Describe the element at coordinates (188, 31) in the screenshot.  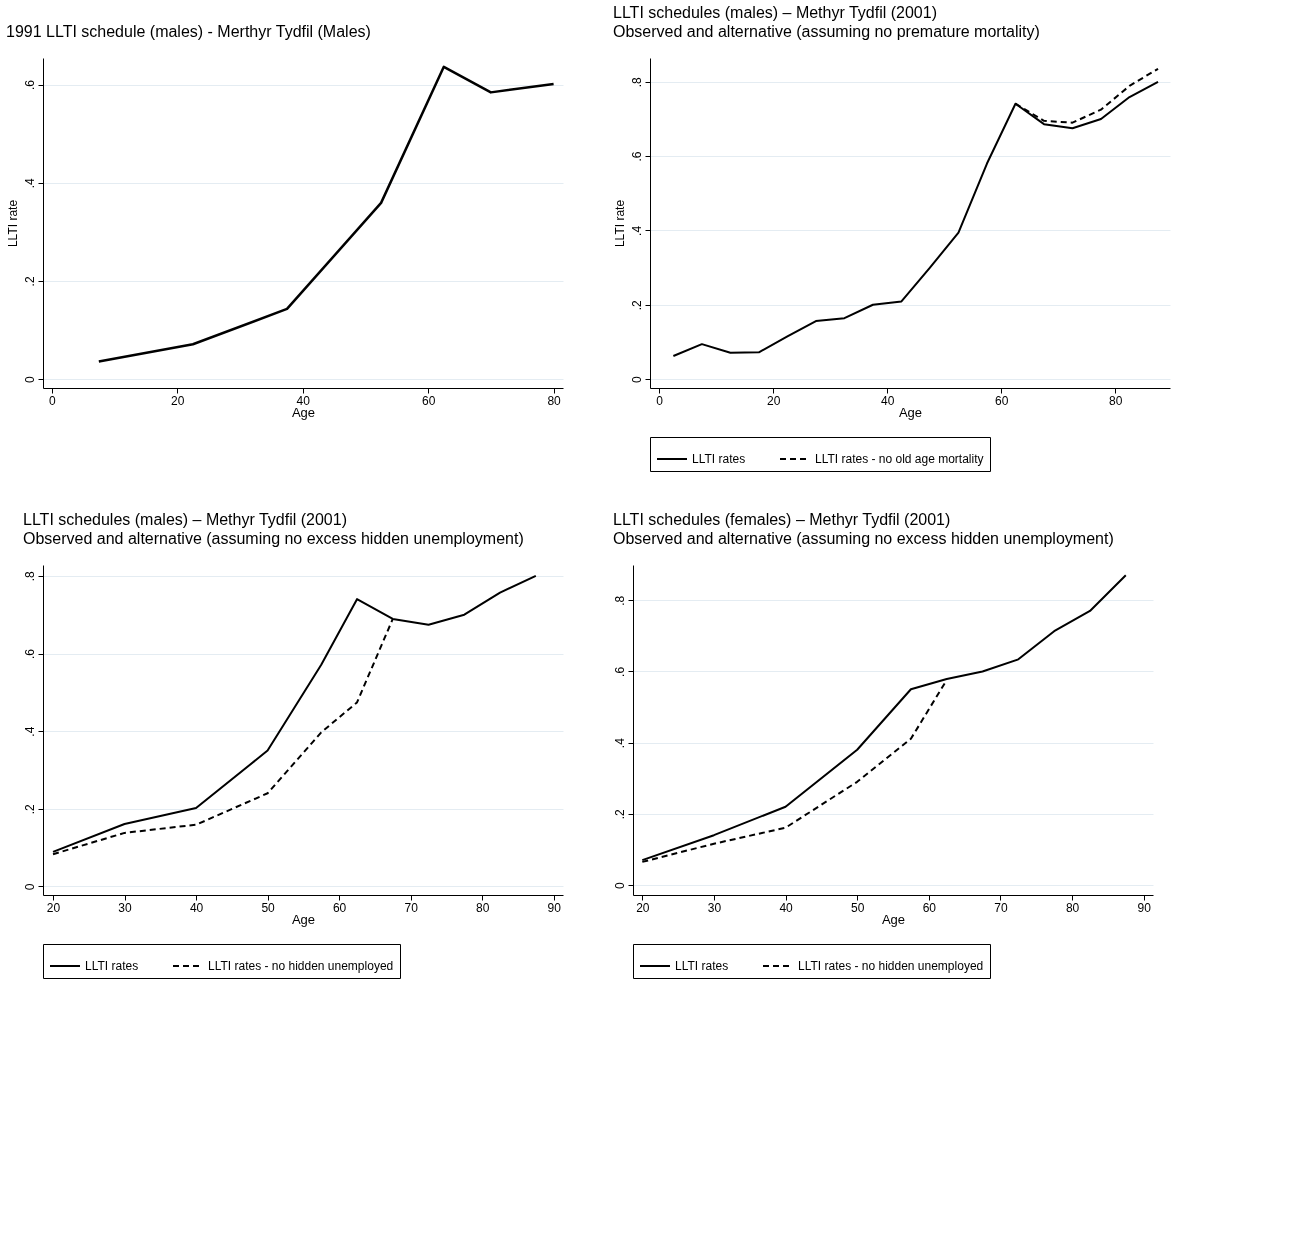
I see `chart-title: 1991 LLTI schedule (males) - Merthyr Tydfil (Males)` at that location.